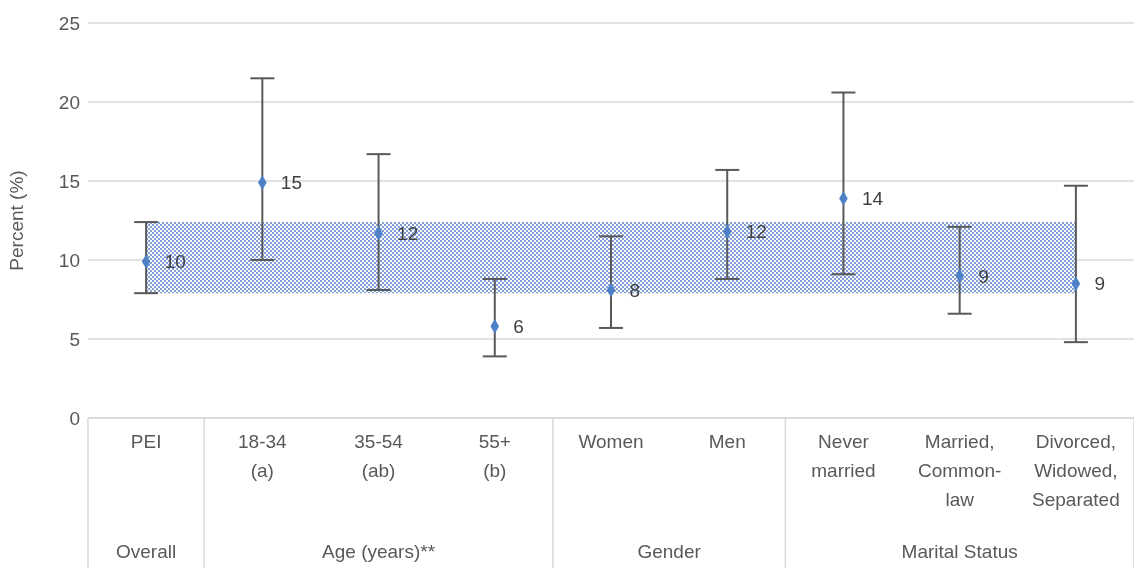 This screenshot has height=570, width=1134. What do you see at coordinates (518, 327) in the screenshot?
I see `data-label: 6` at bounding box center [518, 327].